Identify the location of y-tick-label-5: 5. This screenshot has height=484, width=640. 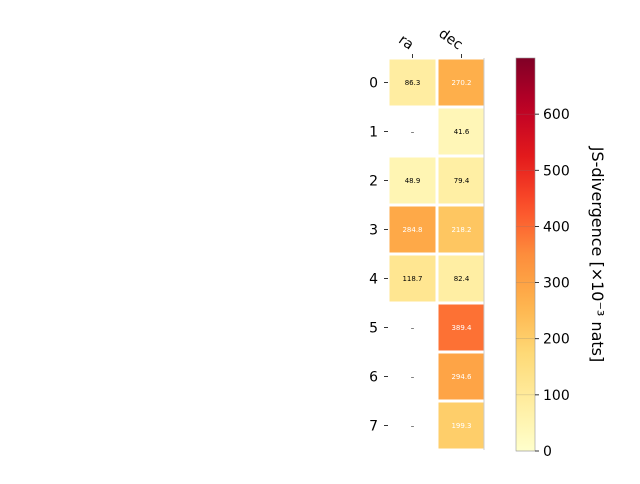
(373, 329).